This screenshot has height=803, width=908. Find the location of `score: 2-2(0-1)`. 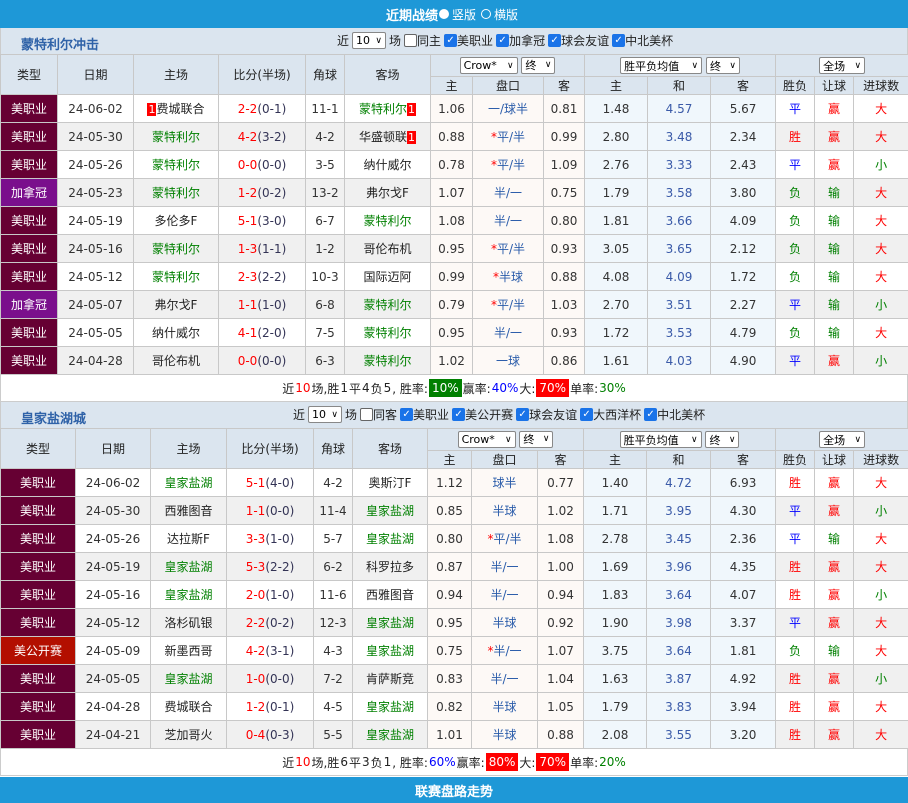

score: 2-2(0-1) is located at coordinates (262, 108).